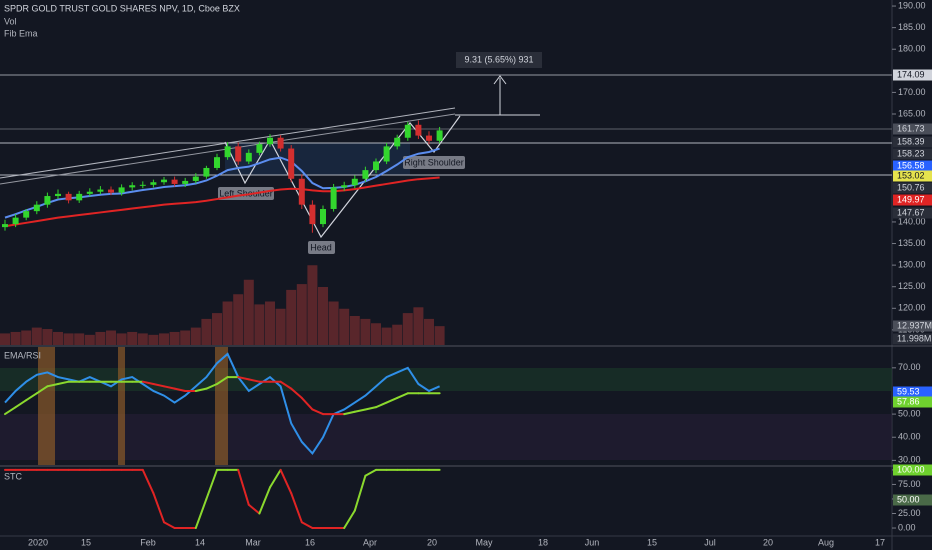  Describe the element at coordinates (221, 406) in the screenshot. I see `signal-band` at that location.